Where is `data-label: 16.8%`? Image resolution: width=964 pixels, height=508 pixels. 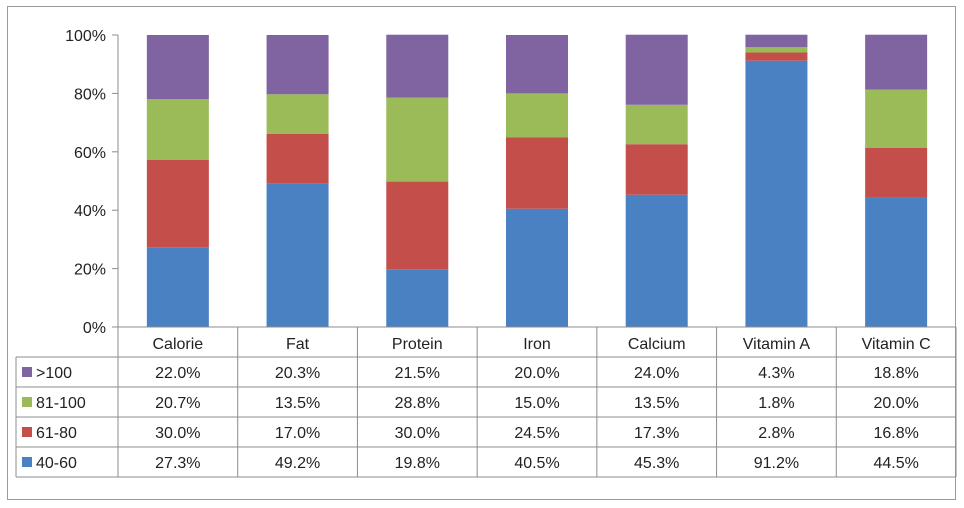 data-label: 16.8% is located at coordinates (895, 433).